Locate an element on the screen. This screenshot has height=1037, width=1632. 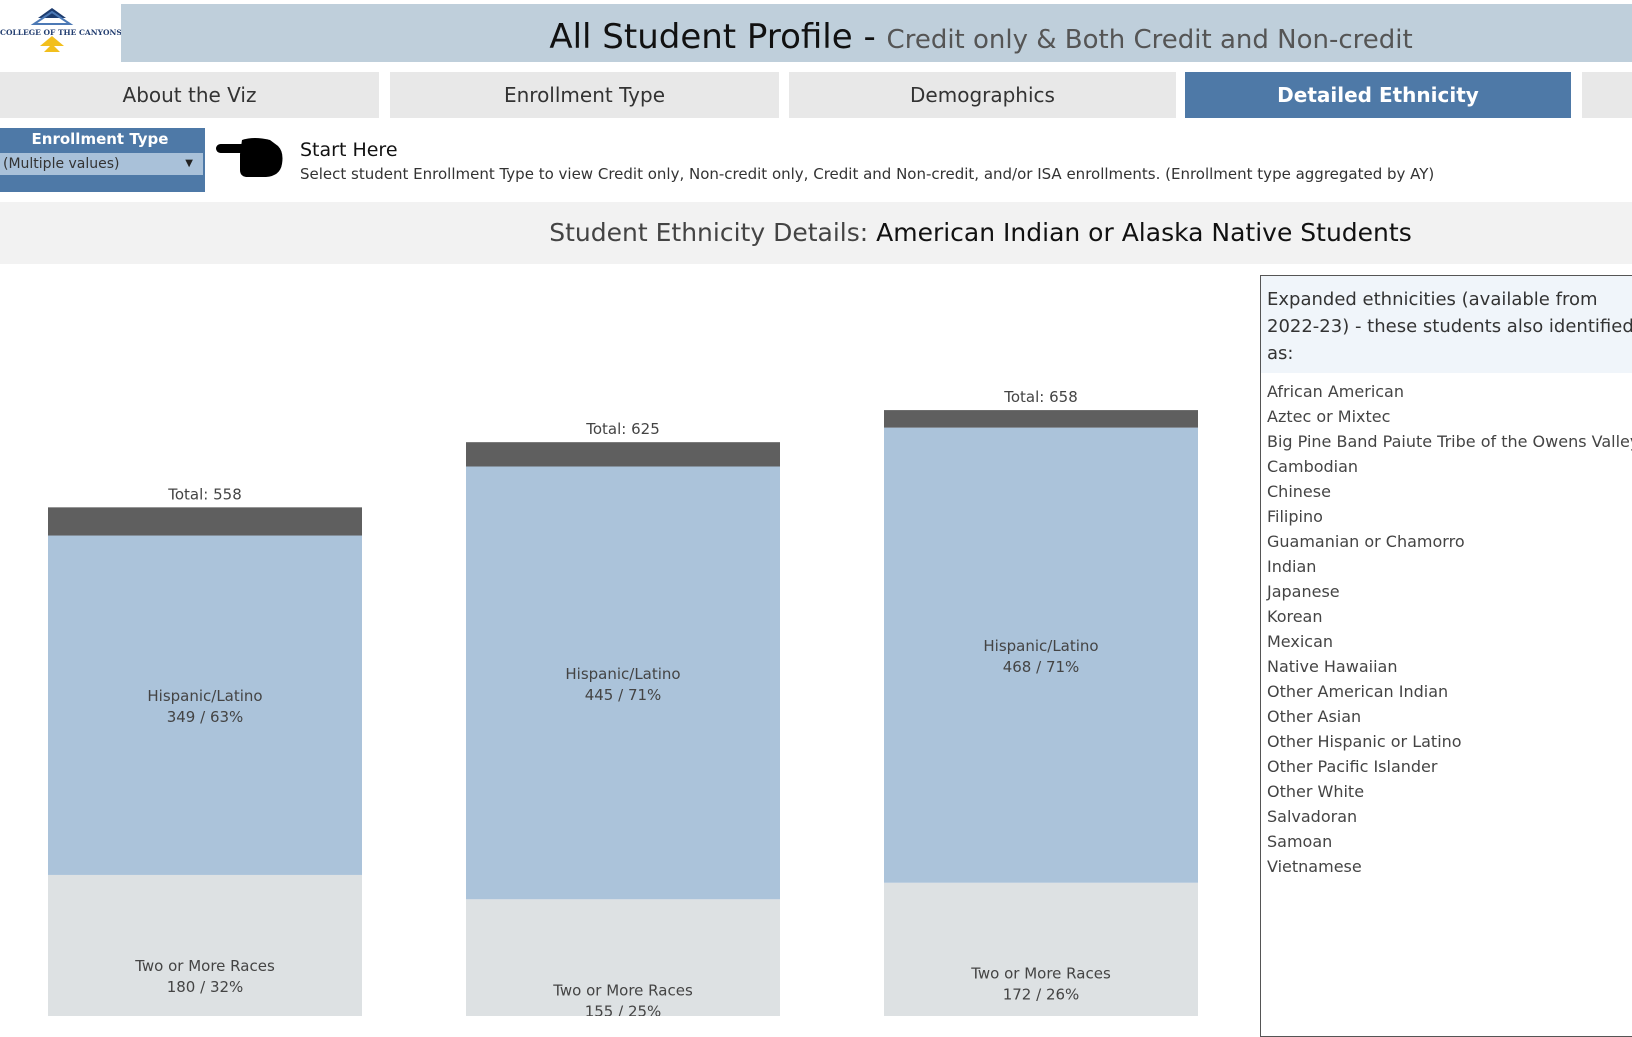
ethnicity-list-item: Samoan is located at coordinates (1300, 841).